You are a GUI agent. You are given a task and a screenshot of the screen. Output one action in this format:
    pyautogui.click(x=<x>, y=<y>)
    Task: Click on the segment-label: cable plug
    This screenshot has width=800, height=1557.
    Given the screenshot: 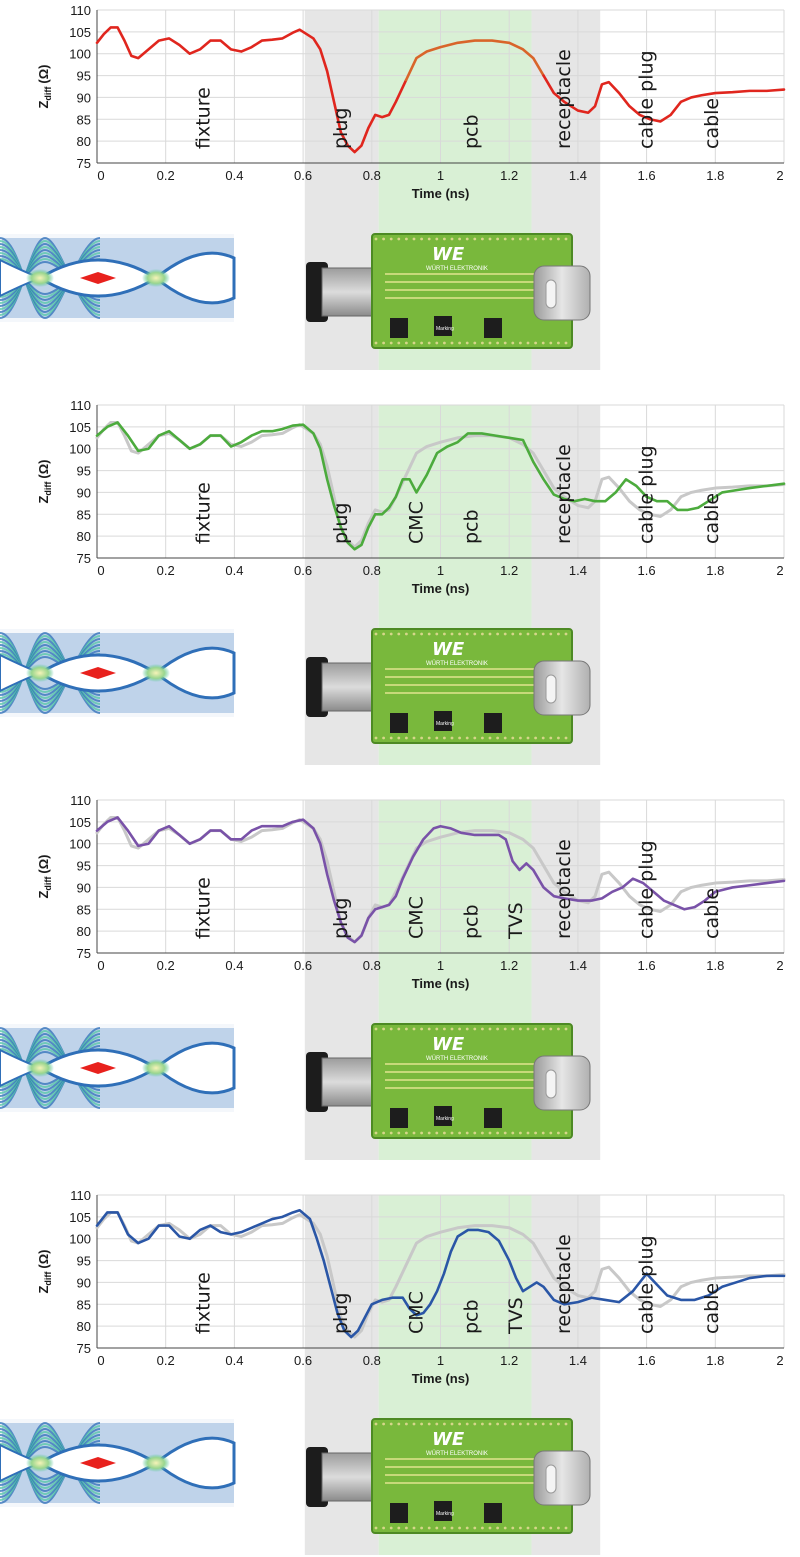 What is the action you would take?
    pyautogui.click(x=647, y=1284)
    